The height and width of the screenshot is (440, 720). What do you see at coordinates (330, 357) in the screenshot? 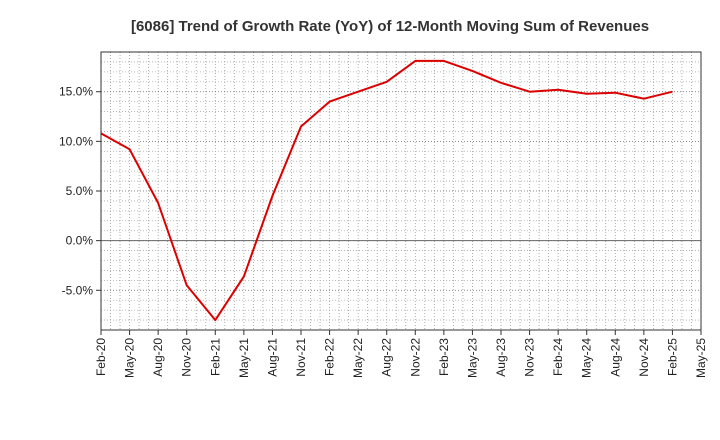
I see `x-tick-label: Feb-22` at bounding box center [330, 357].